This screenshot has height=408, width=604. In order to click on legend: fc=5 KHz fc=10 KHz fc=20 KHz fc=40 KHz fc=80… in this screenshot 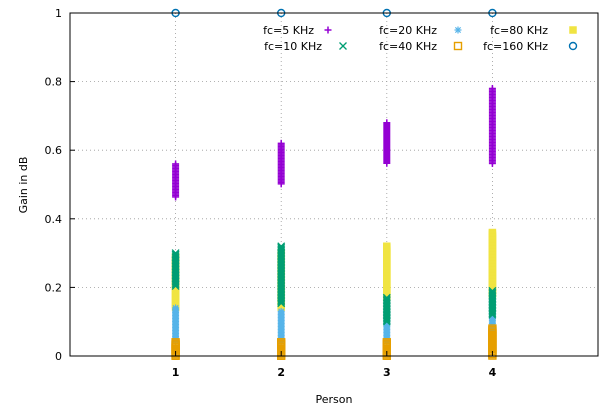, I will do `click(420, 38)`.